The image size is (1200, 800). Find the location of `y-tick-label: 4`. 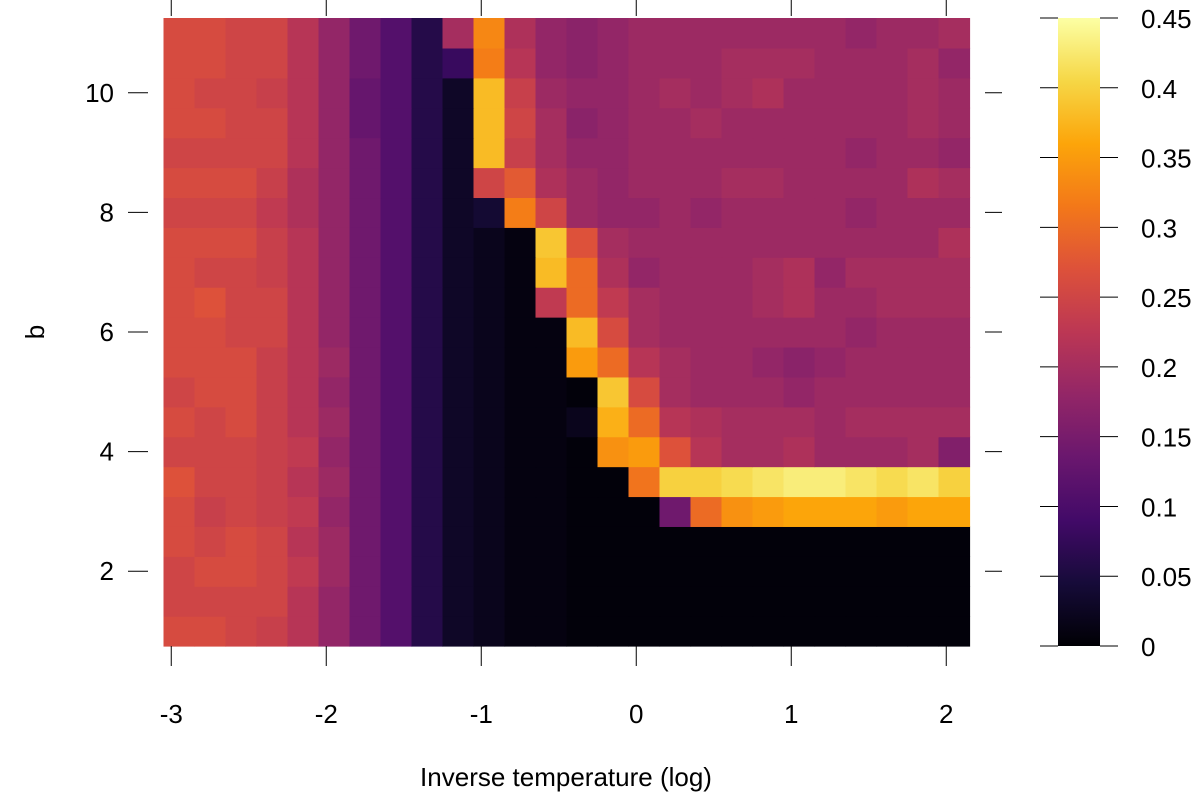

y-tick-label: 4 is located at coordinates (107, 452).